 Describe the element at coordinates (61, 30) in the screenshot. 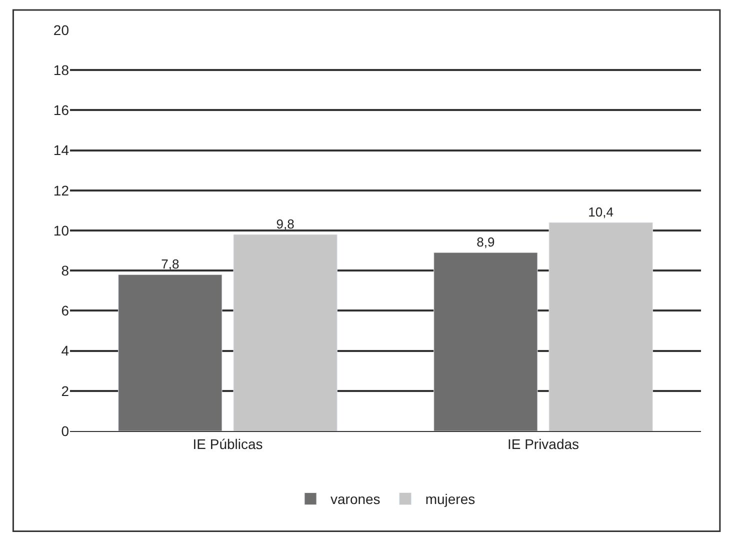

I see `y-tick-label: 20` at that location.